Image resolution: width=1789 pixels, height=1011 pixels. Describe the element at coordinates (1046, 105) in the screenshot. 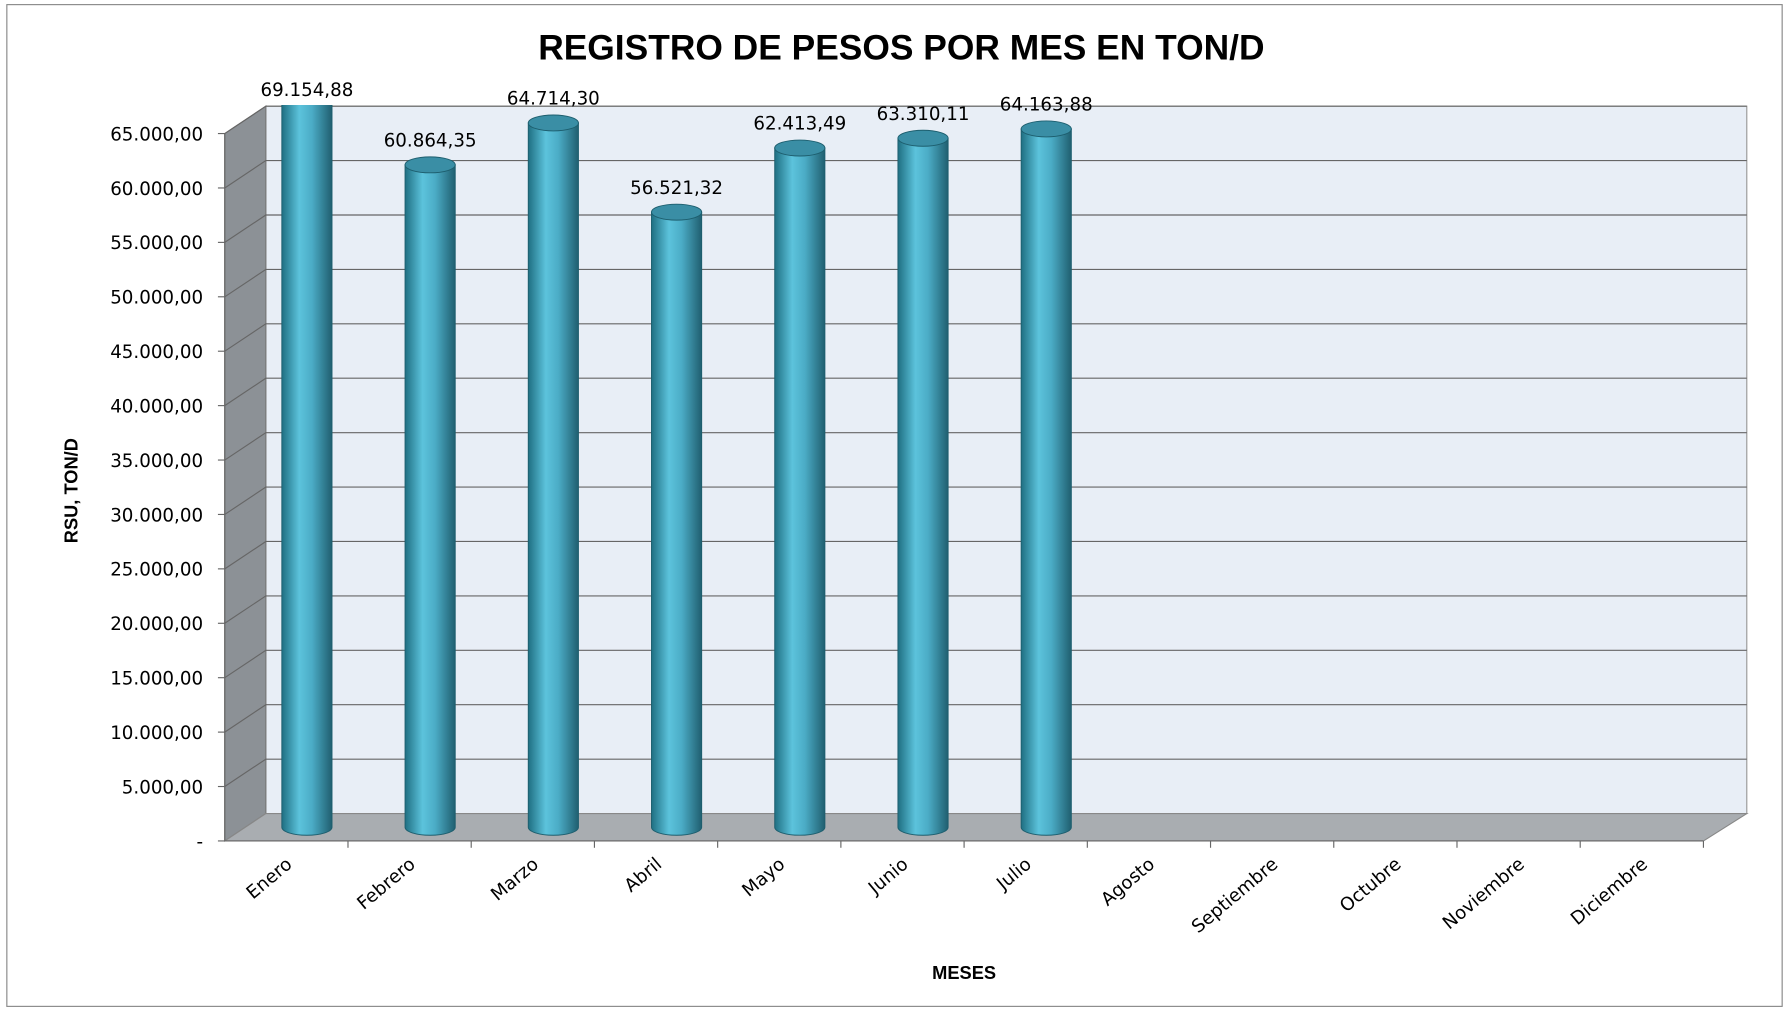

I see `data-label: 64.163,88` at that location.